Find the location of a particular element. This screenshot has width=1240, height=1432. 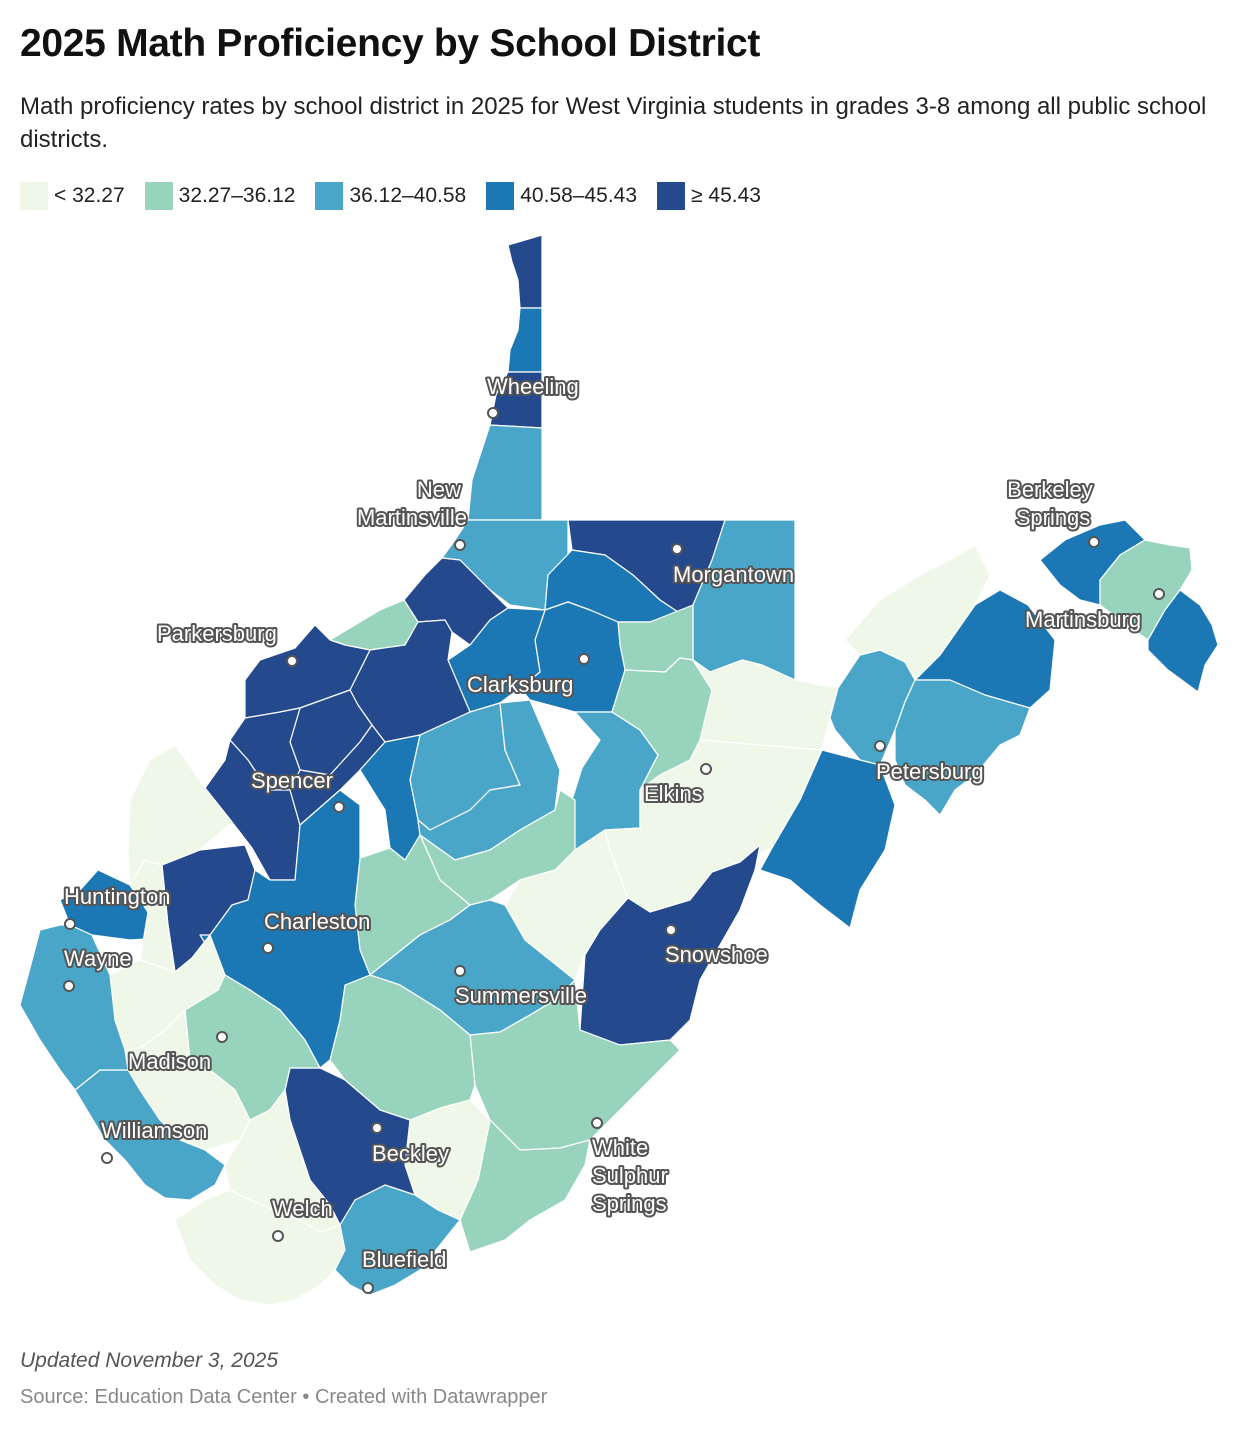

legend-label-5: ≥ 45.43 is located at coordinates (726, 195).